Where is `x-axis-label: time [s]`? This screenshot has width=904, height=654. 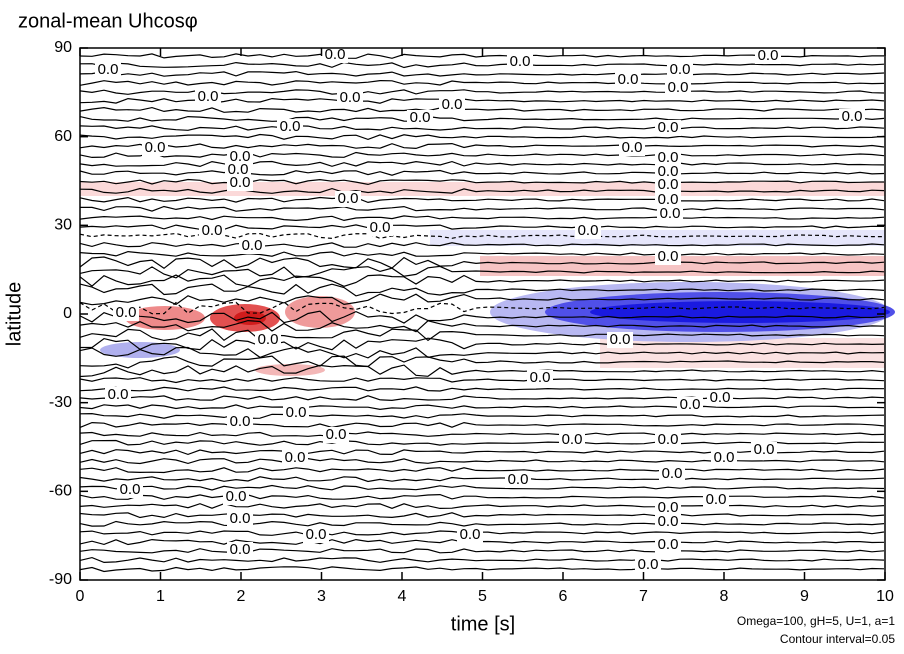 x-axis-label: time [s] is located at coordinates (483, 624).